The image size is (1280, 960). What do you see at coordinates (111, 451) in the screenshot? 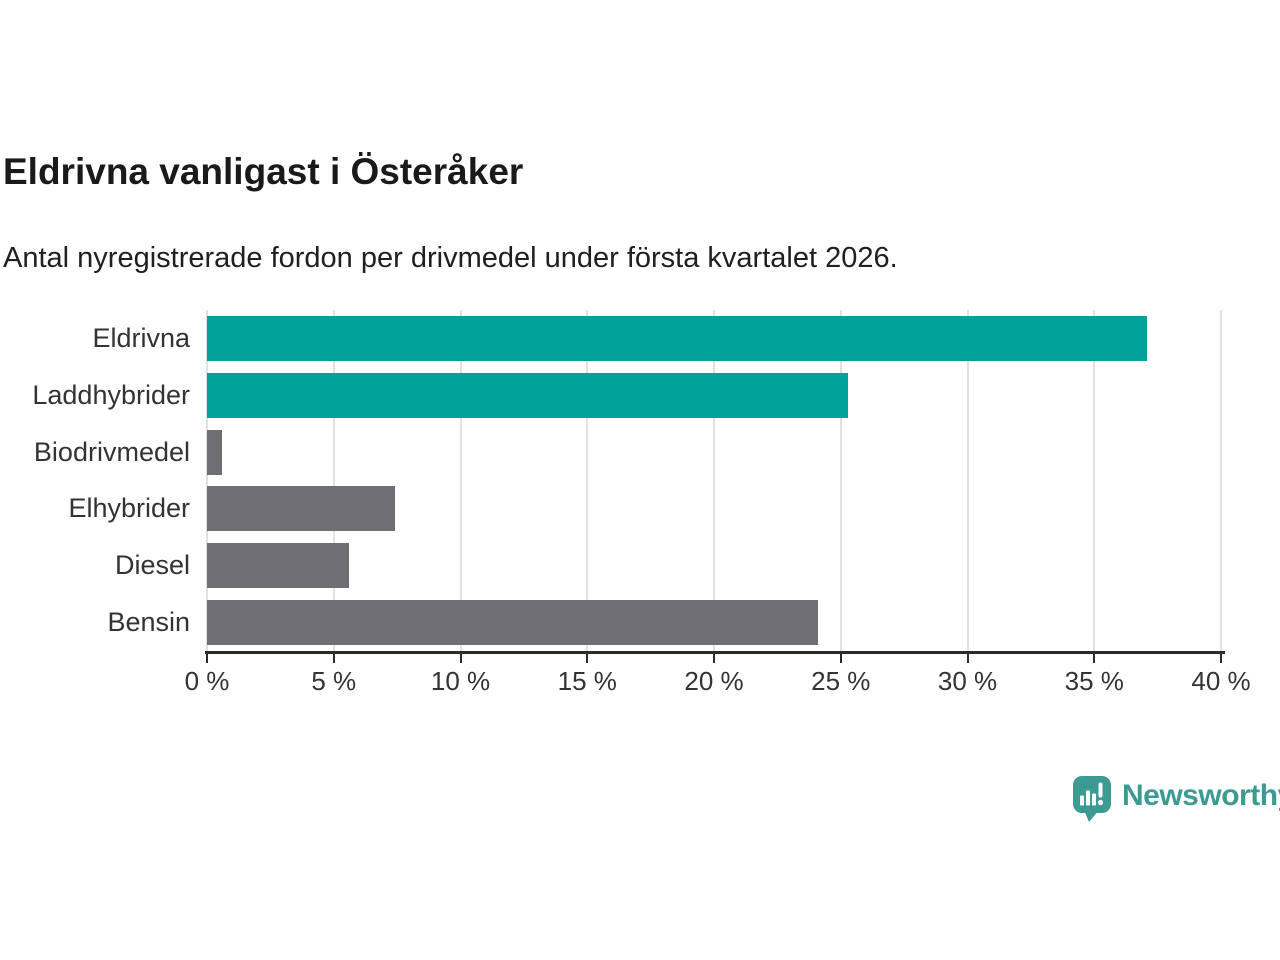
I see `category-label: Biodrivmedel` at bounding box center [111, 451].